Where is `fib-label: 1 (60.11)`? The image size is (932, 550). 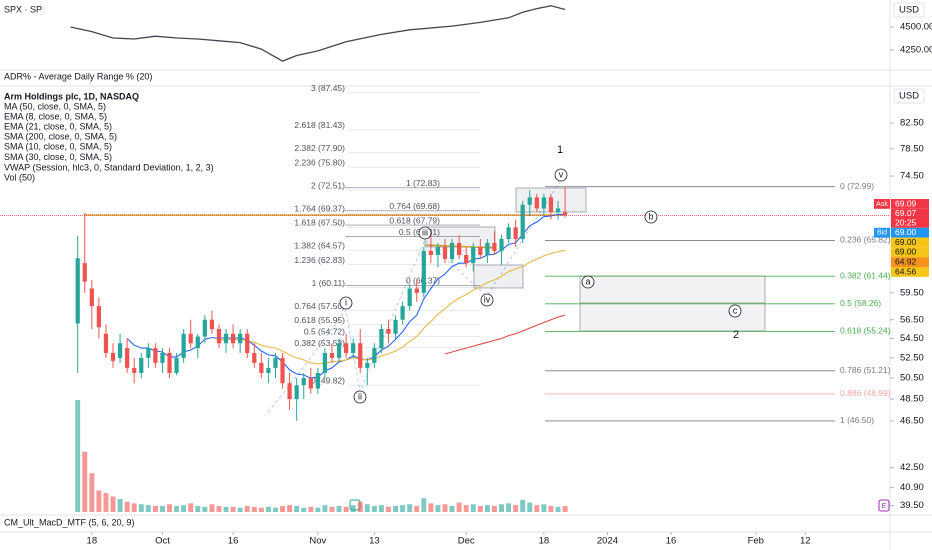
fib-label: 1 (60.11) is located at coordinates (329, 283).